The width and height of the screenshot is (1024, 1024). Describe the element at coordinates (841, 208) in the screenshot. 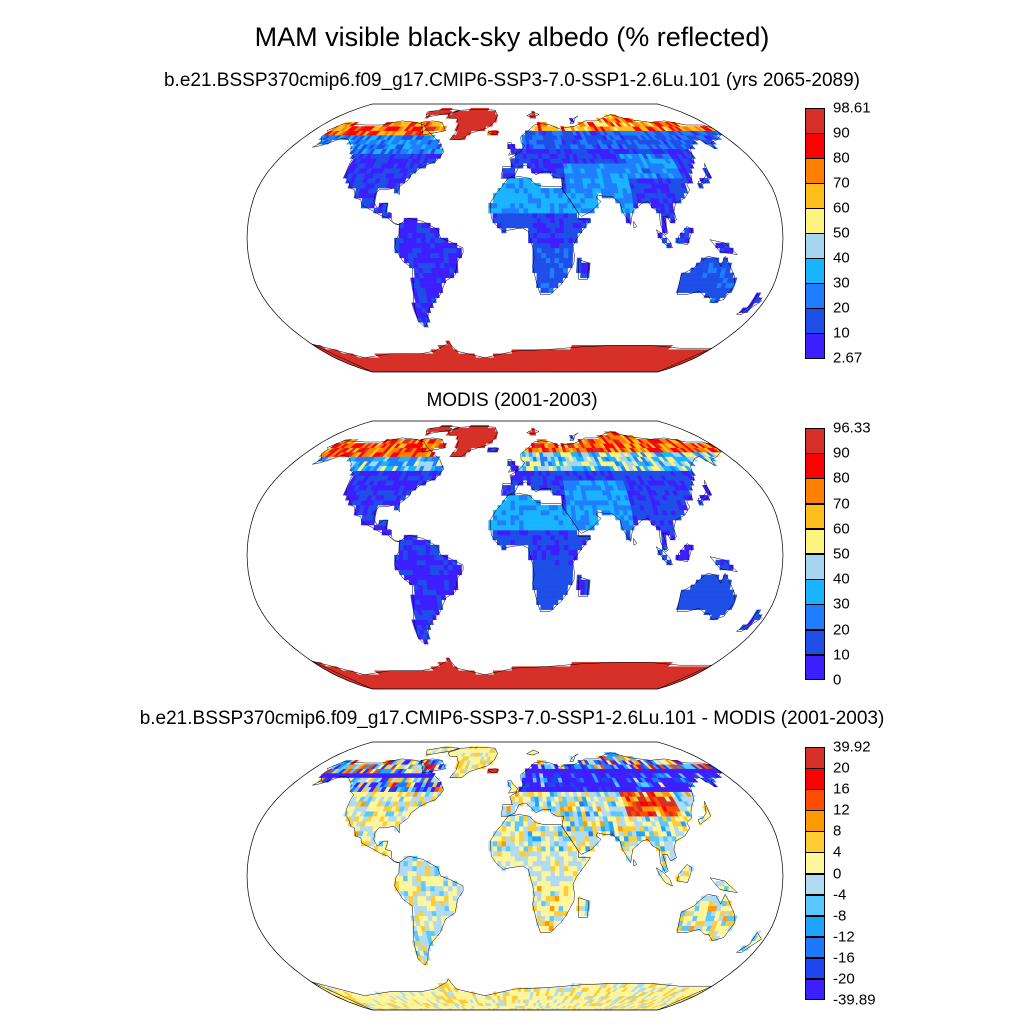

I see `colorbar-label: 60` at that location.